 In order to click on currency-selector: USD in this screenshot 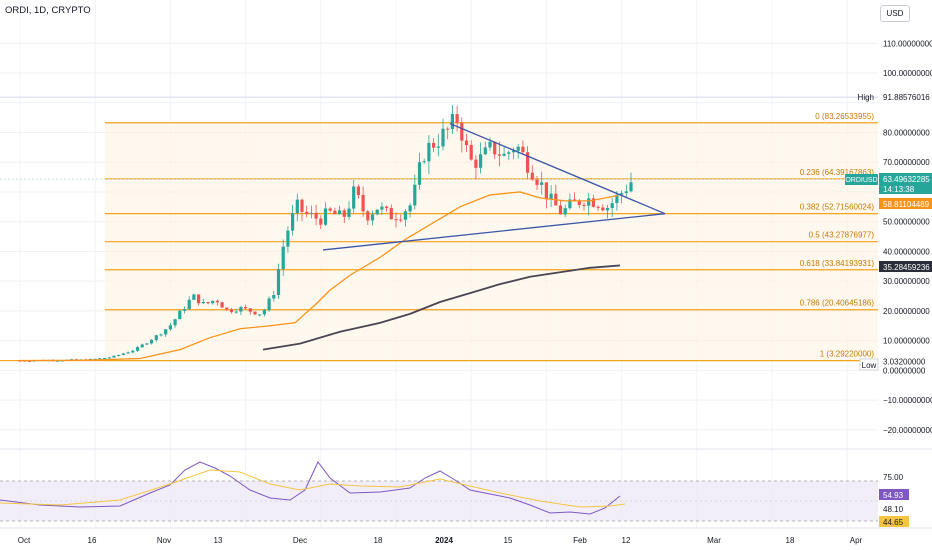, I will do `click(895, 13)`.